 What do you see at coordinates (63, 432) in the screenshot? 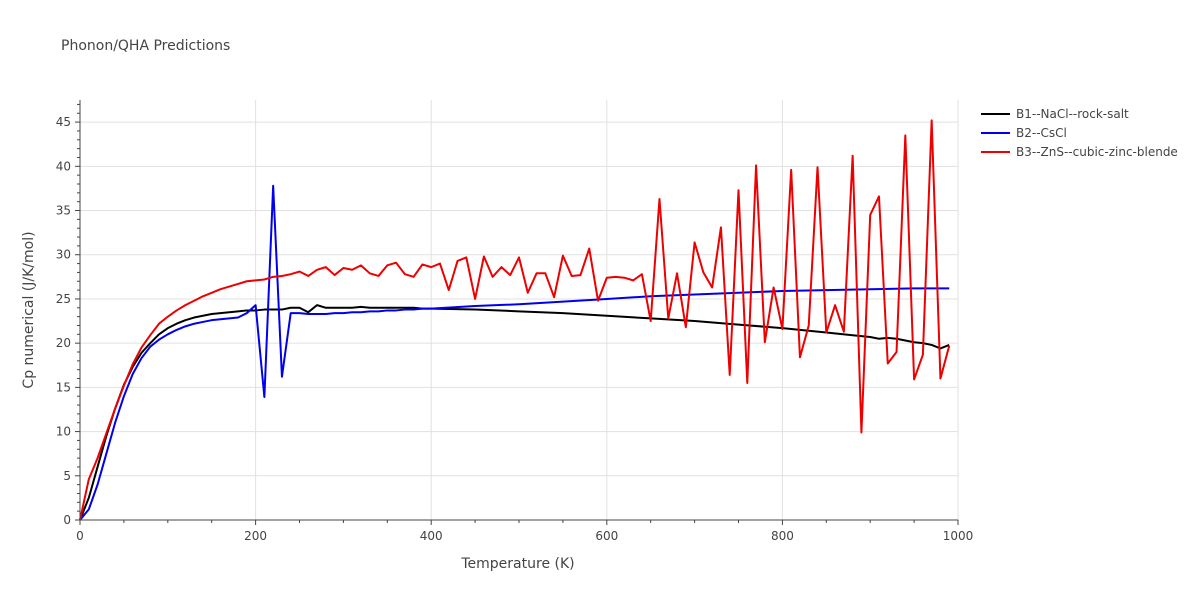
I see `y-tick-label-2: 10` at bounding box center [63, 432].